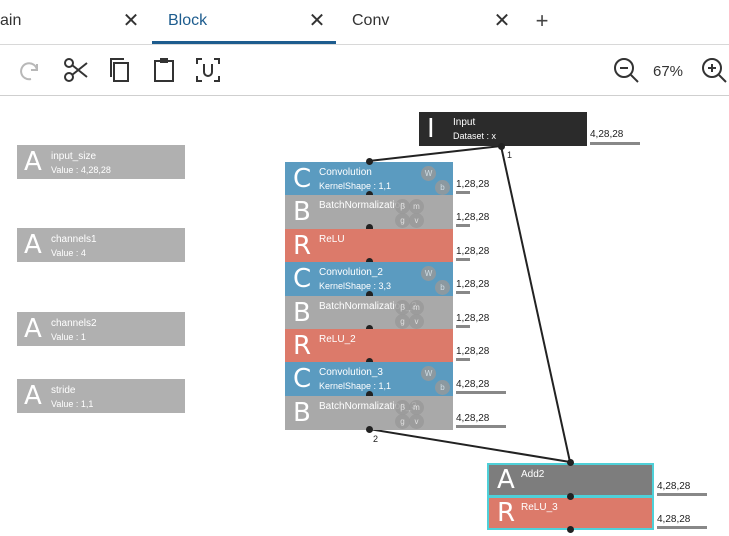 Image resolution: width=729 pixels, height=536 pixels. Describe the element at coordinates (503, 129) in the screenshot. I see `input-node: I Input Dataset : x` at that location.